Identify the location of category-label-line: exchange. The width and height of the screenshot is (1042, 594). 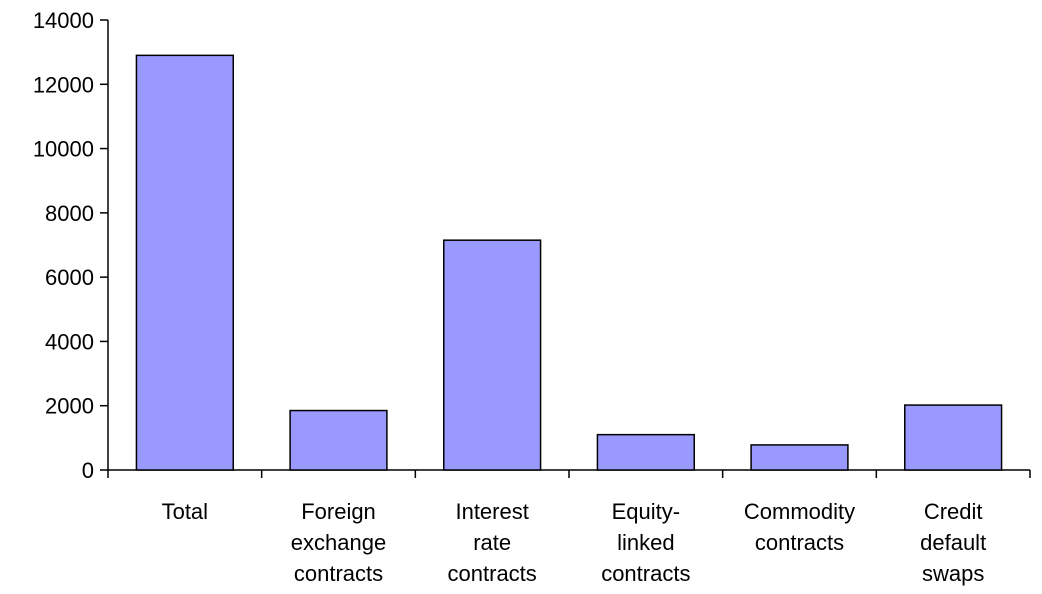
(338, 542).